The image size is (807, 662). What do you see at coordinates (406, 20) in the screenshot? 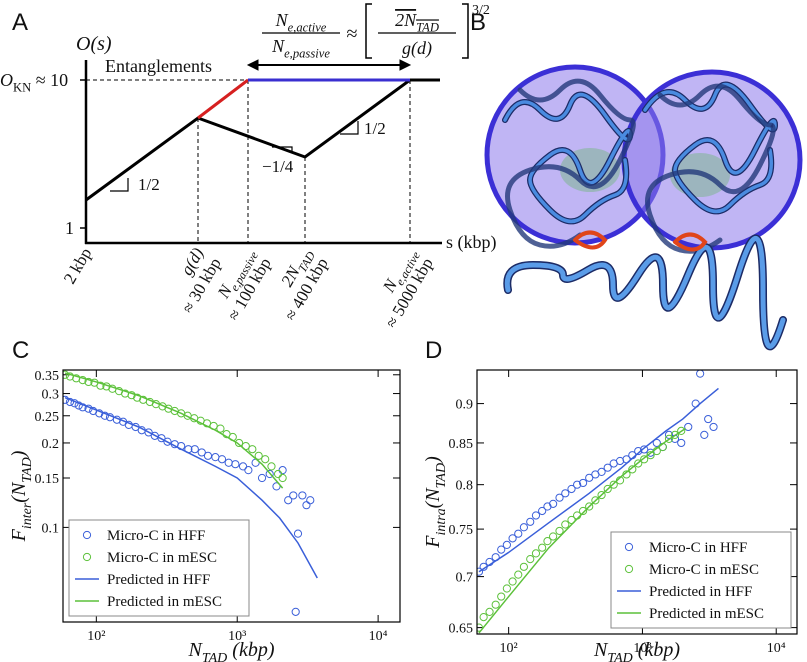
I see `text-part: 2N` at bounding box center [406, 20].